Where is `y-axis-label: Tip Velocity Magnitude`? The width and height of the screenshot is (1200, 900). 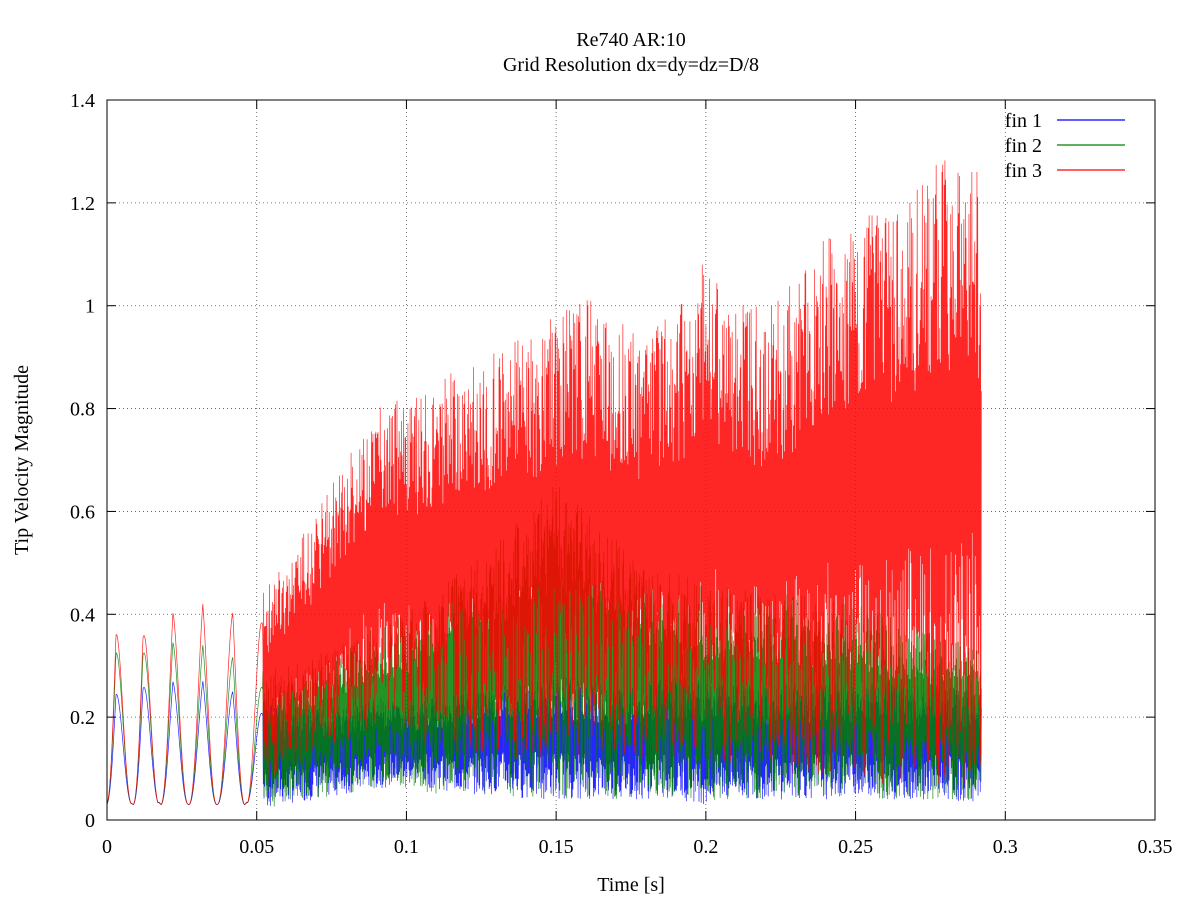
y-axis-label: Tip Velocity Magnitude is located at coordinates (22, 460).